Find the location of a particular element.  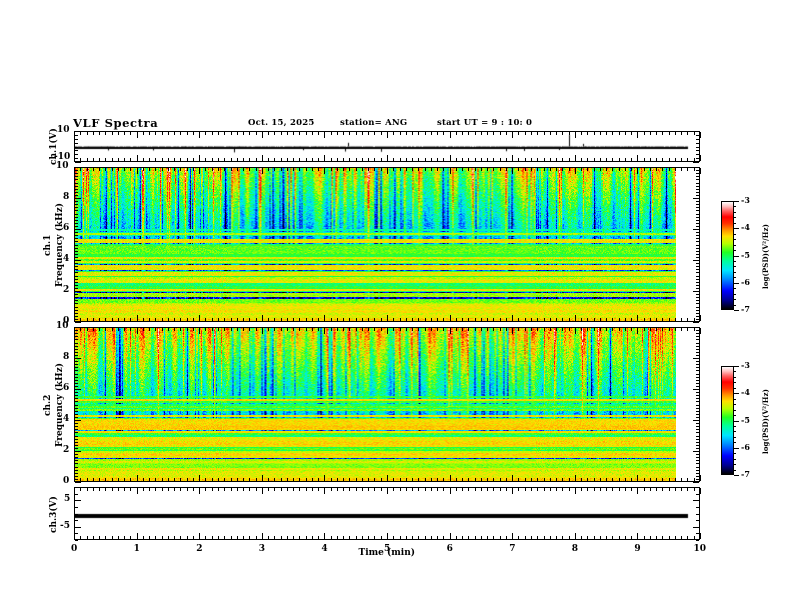

xtick-label-0: 0 is located at coordinates (74, 549).